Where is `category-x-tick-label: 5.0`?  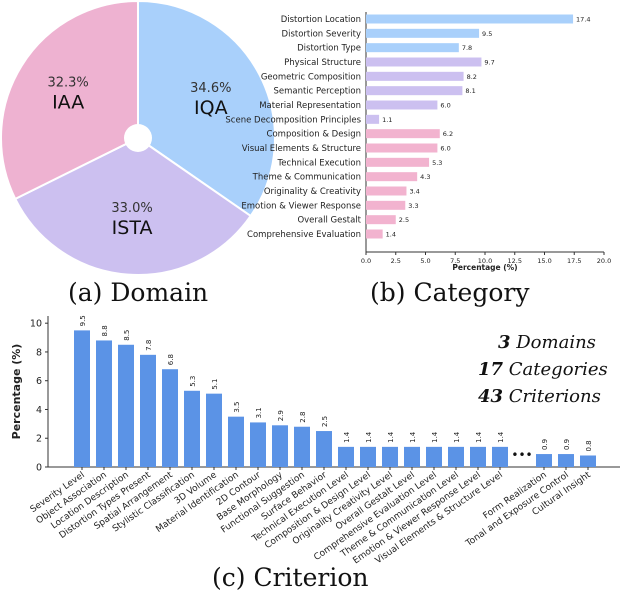 category-x-tick-label: 5.0 is located at coordinates (425, 261).